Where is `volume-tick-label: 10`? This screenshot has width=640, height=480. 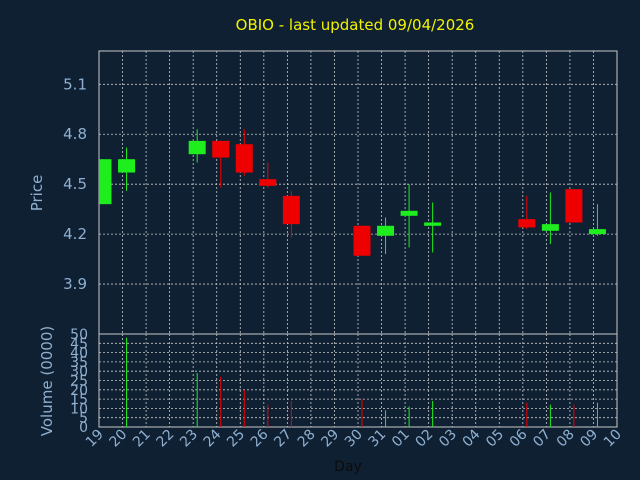 volume-tick-label: 10 is located at coordinates (79, 409).